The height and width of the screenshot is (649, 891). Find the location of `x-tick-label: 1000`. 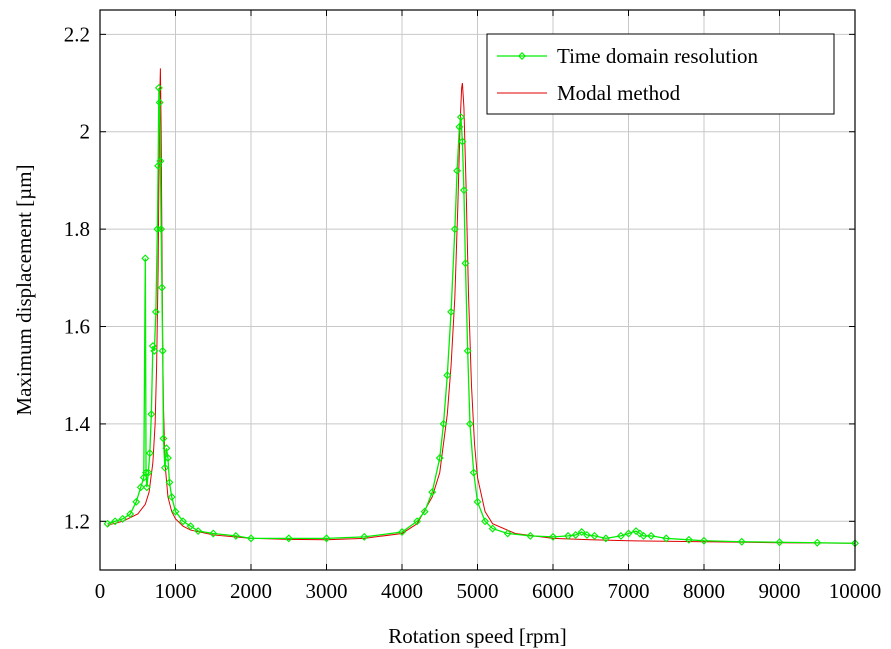

x-tick-label: 1000 is located at coordinates (176, 591).